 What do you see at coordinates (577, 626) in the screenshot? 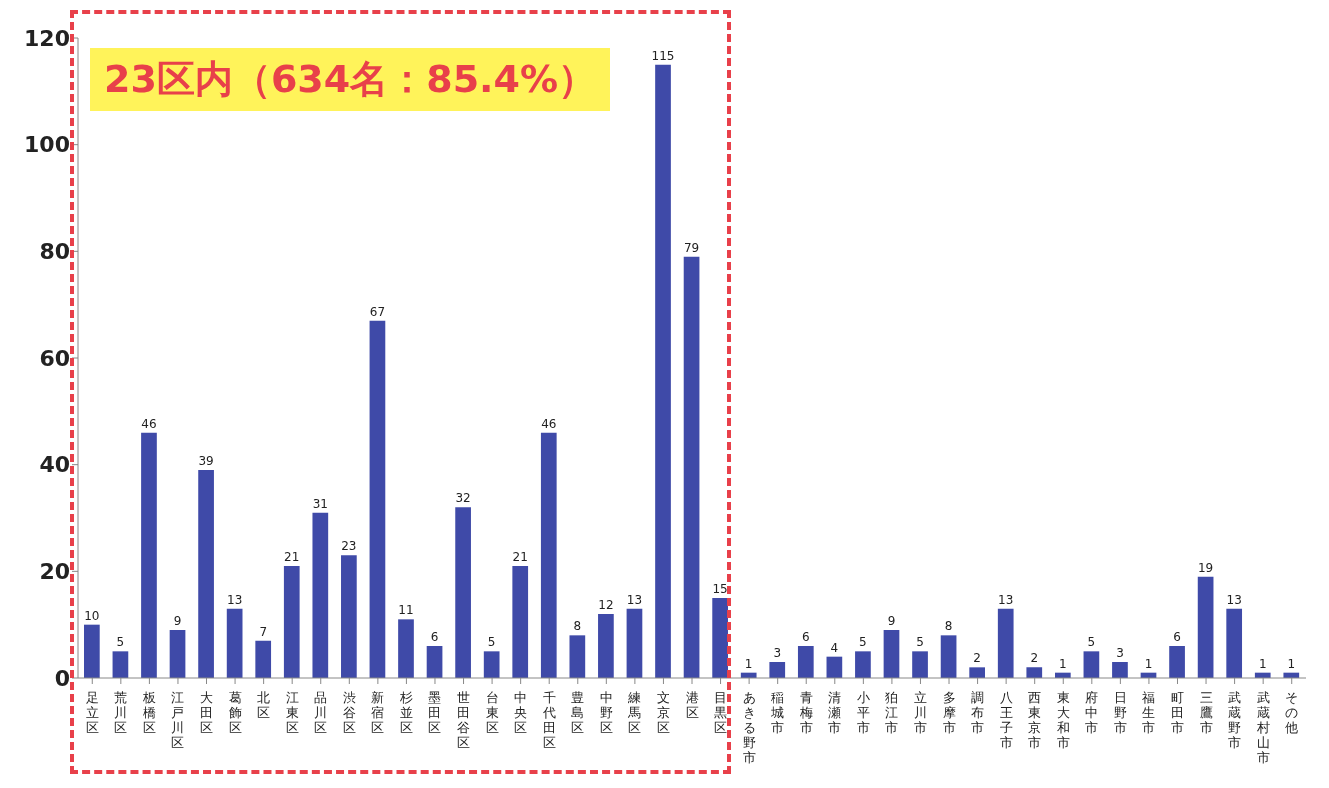
I see `data-label: 8` at bounding box center [577, 626].